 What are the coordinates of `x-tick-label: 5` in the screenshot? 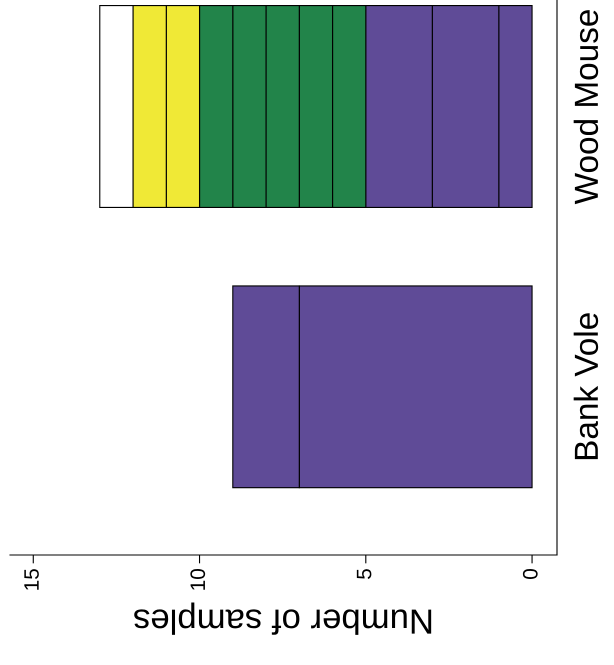 It's located at (364, 574).